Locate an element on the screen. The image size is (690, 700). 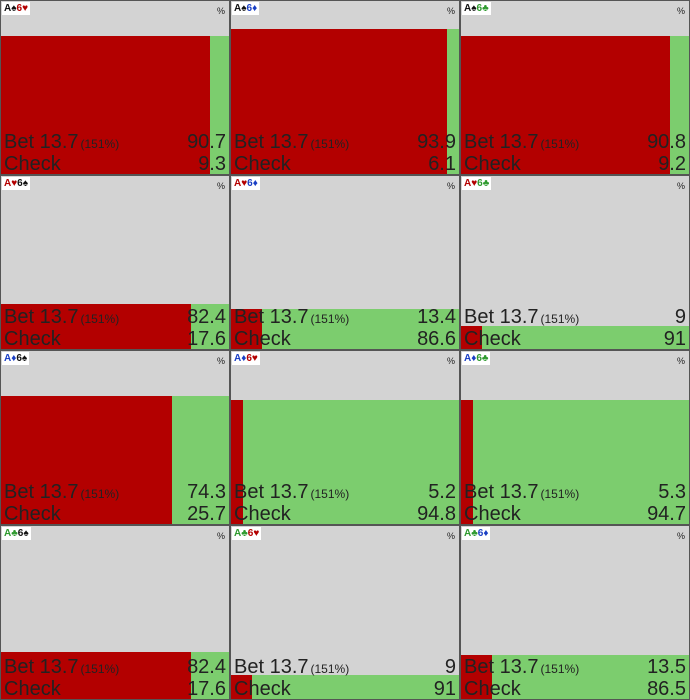
action-value: 9 is located at coordinates (450, 667).